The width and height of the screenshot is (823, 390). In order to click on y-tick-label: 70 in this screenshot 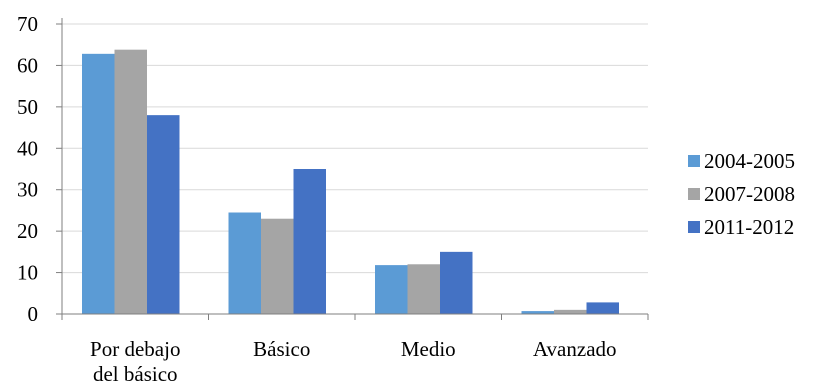, I will do `click(27, 24)`.